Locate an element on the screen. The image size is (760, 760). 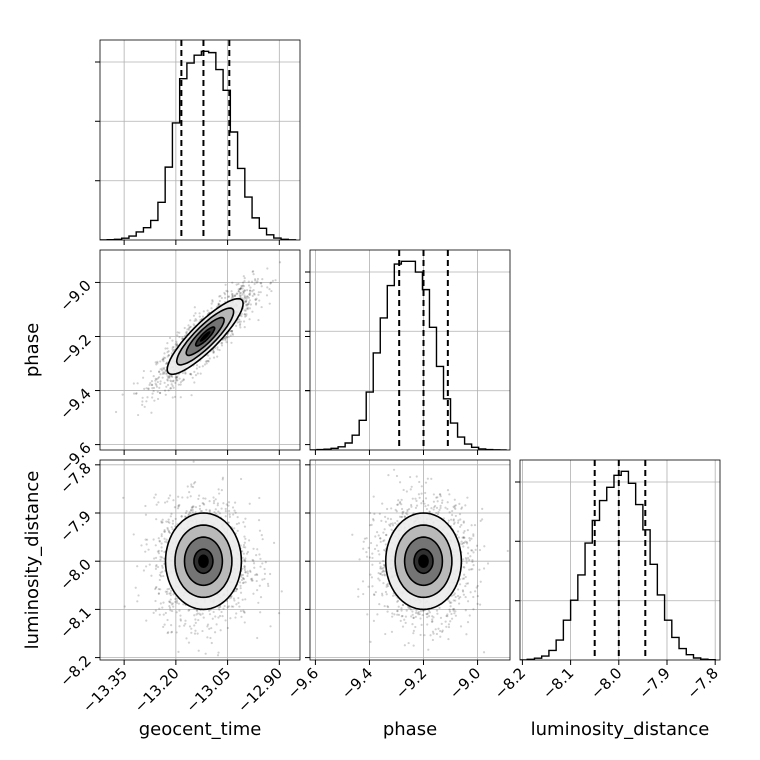
x-tick-label: −8.1 is located at coordinates (558, 683).